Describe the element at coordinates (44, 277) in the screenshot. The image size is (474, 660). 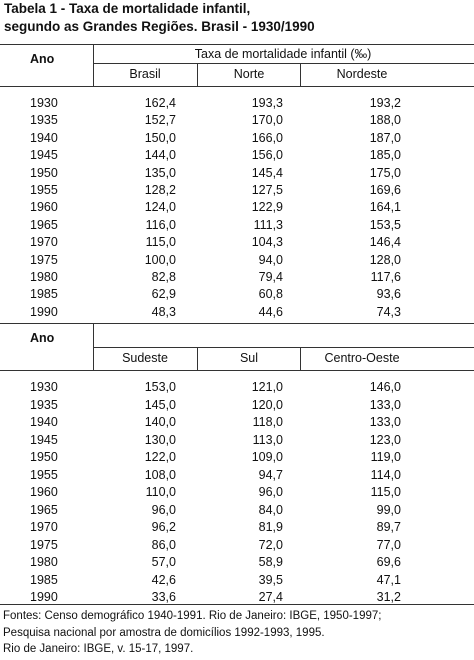
I see `year-cell: 1980` at that location.